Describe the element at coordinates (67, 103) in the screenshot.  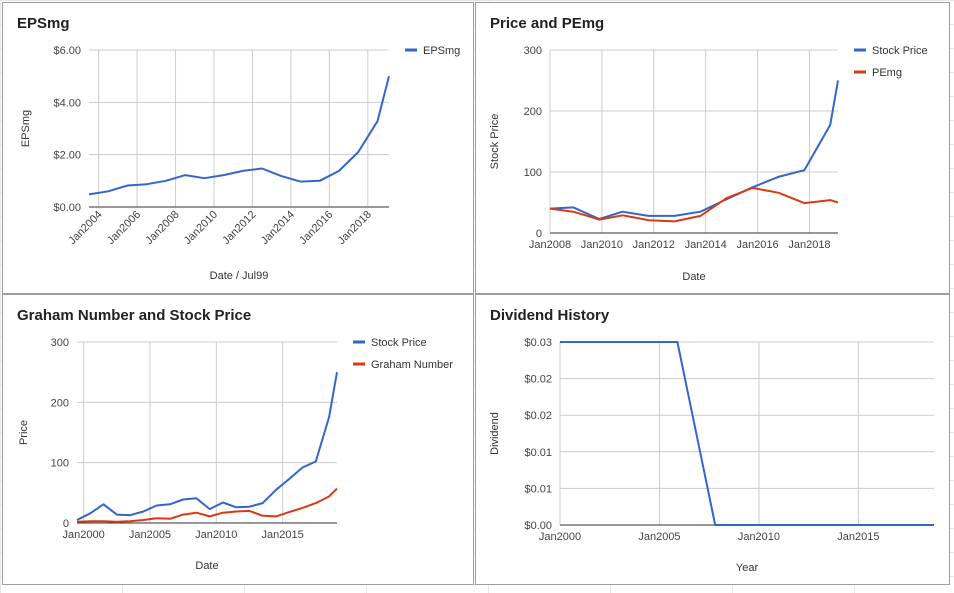
I see `y-tick-label: $4.00` at that location.